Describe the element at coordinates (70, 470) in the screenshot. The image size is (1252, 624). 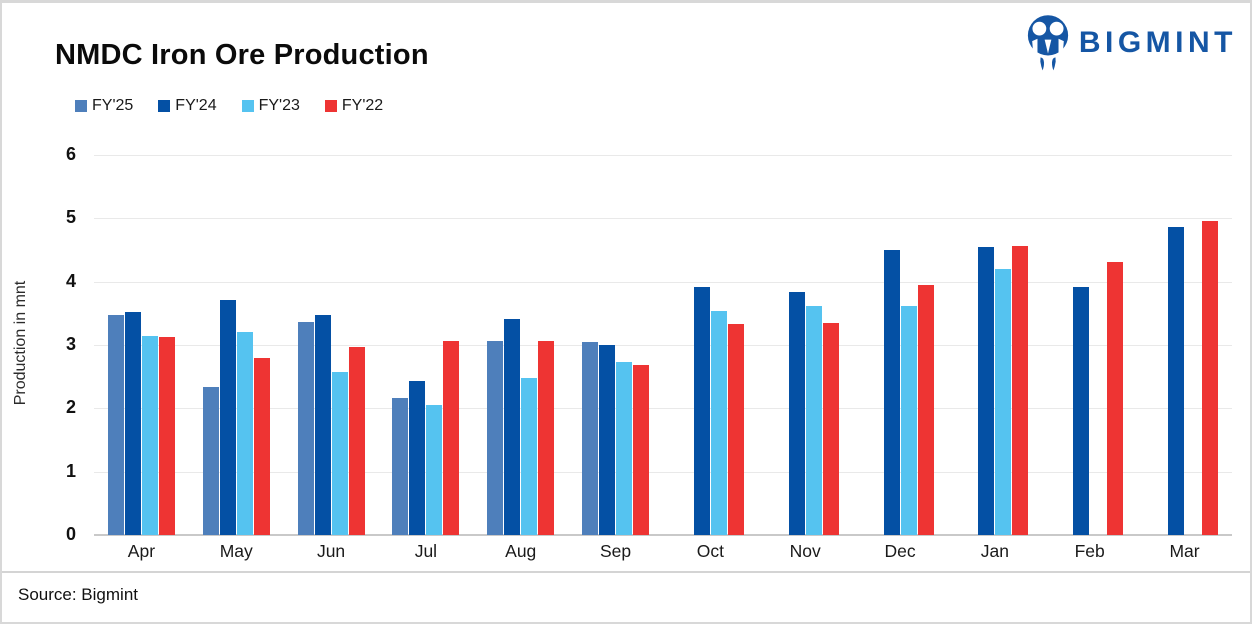
I see `y-tick-label: 1` at that location.